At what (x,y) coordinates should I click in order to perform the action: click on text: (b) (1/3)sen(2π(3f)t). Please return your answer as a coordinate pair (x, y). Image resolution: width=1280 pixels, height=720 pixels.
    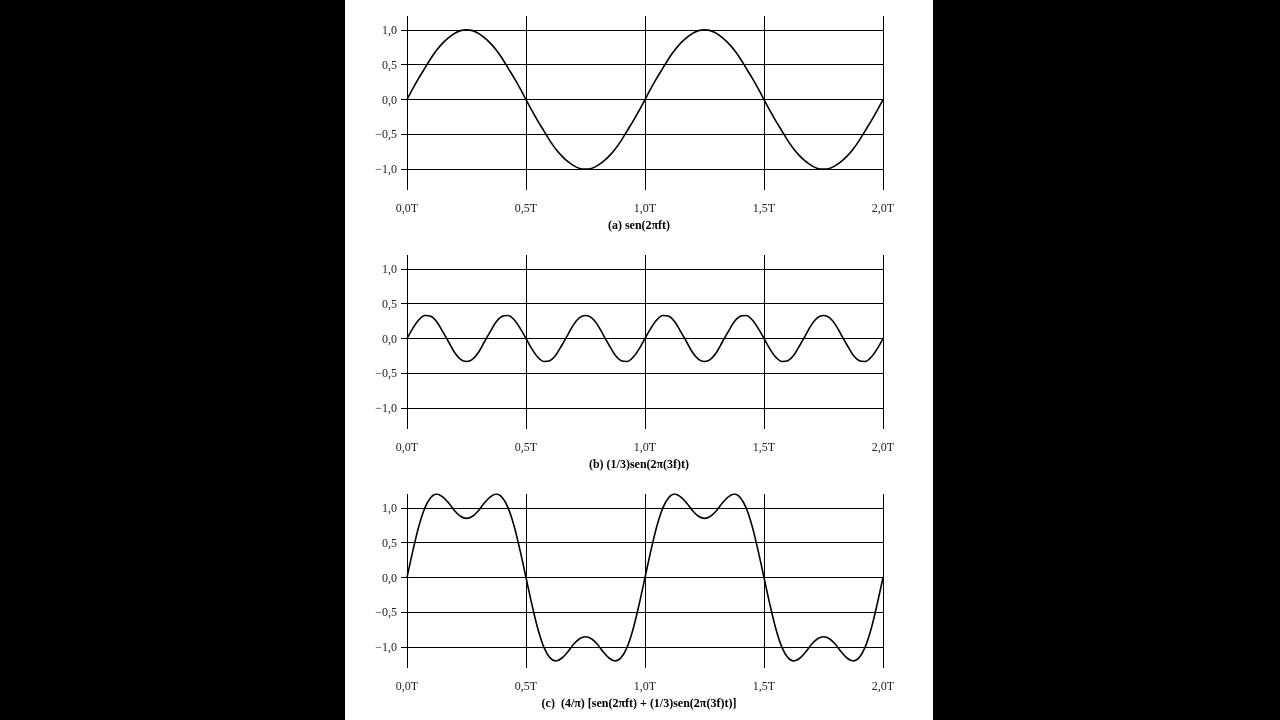
    Looking at the image, I should click on (639, 464).